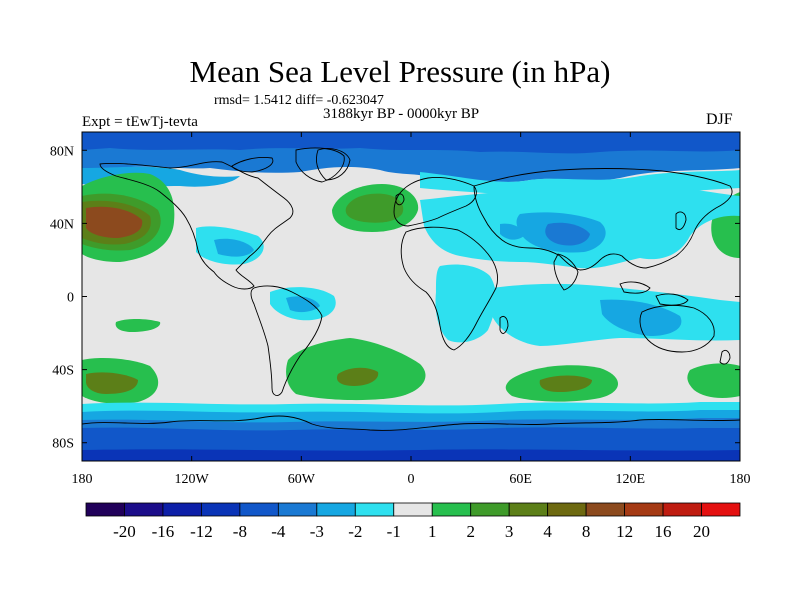 This screenshot has height=600, width=800. Describe the element at coordinates (432, 531) in the screenshot. I see `colorbar-label: 1` at that location.